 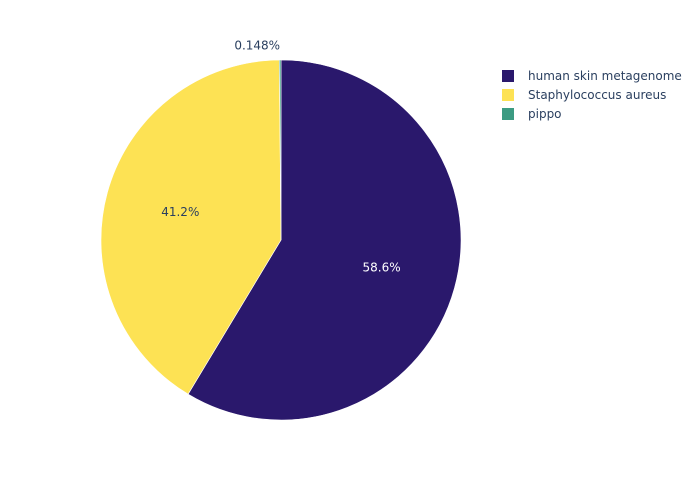 What do you see at coordinates (597, 94) in the screenshot?
I see `legend-label: Staphylococcus aureus` at bounding box center [597, 94].